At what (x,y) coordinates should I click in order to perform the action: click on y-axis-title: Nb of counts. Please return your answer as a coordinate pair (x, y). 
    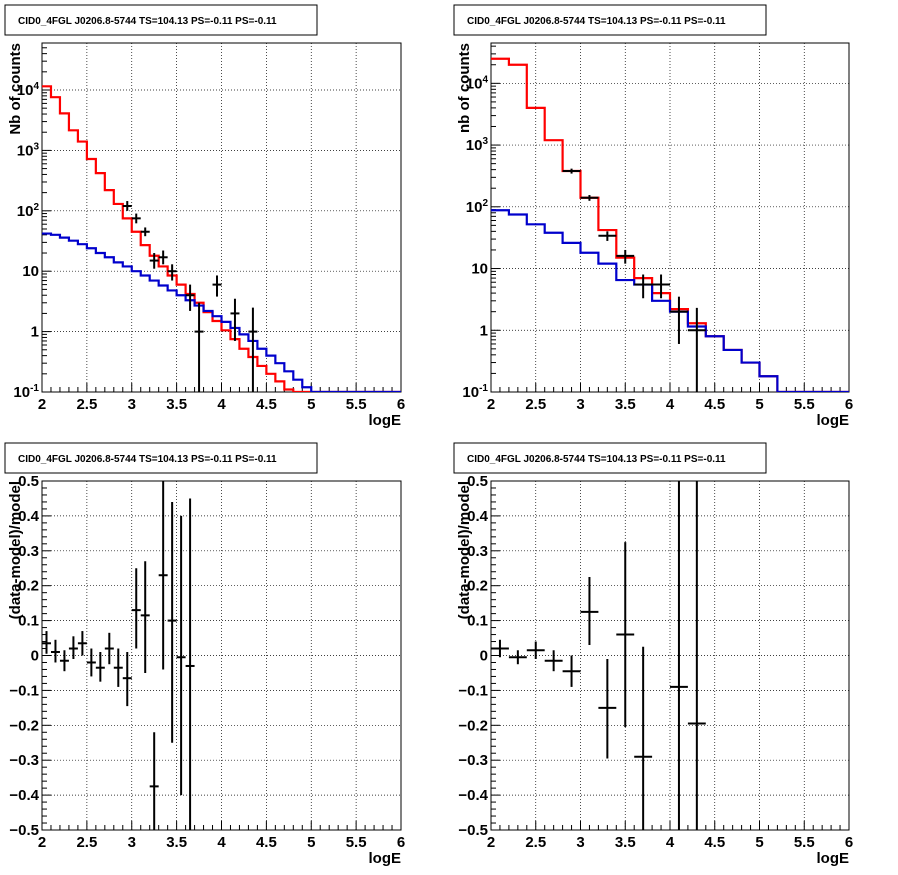
    Looking at the image, I should click on (15, 89).